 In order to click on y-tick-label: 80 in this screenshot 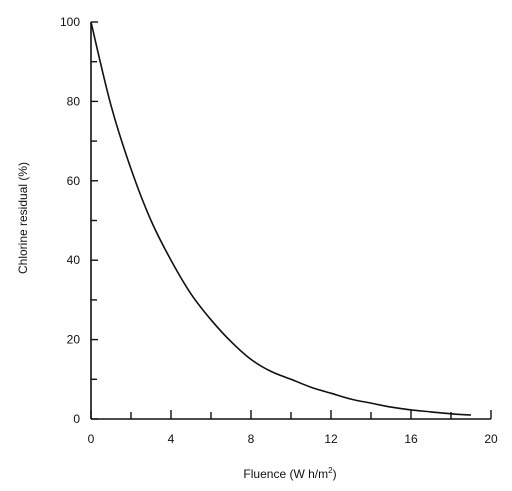, I will do `click(74, 101)`.